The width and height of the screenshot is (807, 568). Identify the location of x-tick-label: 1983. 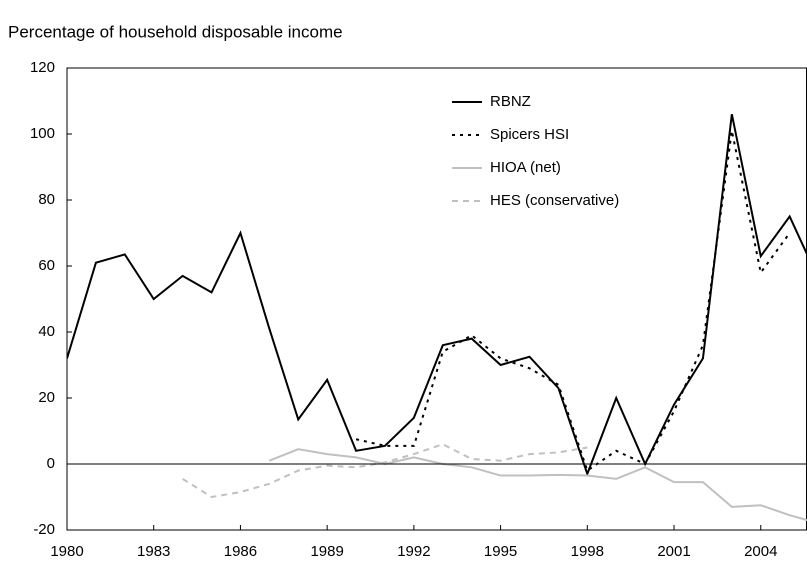
(153, 551).